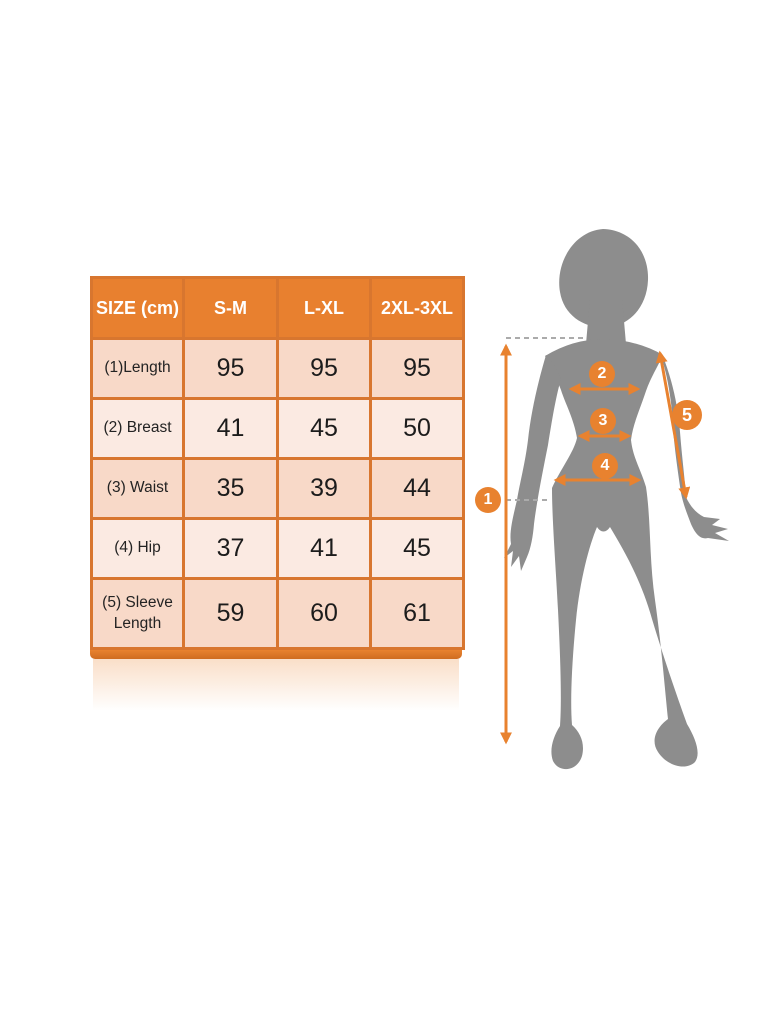 The image size is (767, 1024). I want to click on row-label-cell: (4) Hip, so click(137, 548).